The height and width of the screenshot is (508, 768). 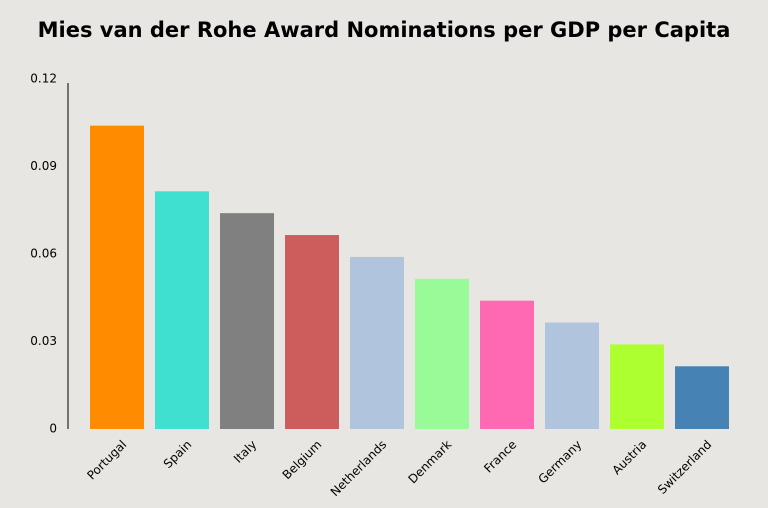 I want to click on bar-germany, so click(x=572, y=375).